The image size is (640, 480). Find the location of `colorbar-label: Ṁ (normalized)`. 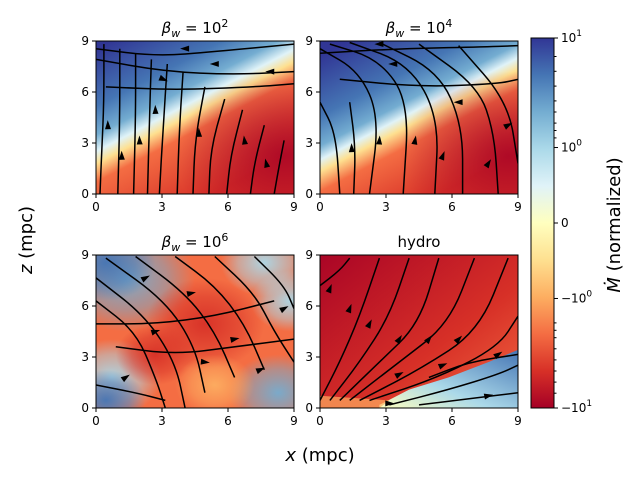

colorbar-label: Ṁ (normalized) is located at coordinates (614, 224).